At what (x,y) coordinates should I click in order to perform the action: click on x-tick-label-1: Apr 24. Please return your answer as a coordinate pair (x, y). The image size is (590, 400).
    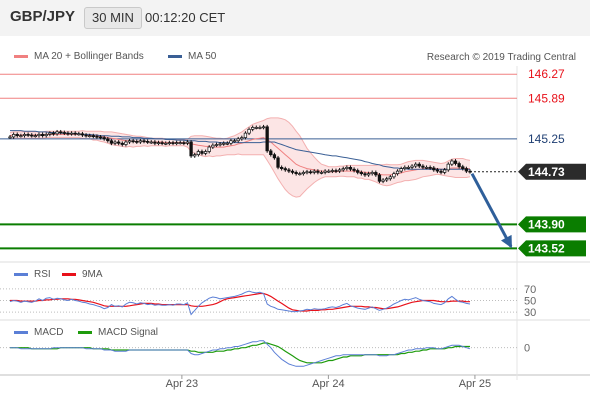
    Looking at the image, I should click on (328, 384).